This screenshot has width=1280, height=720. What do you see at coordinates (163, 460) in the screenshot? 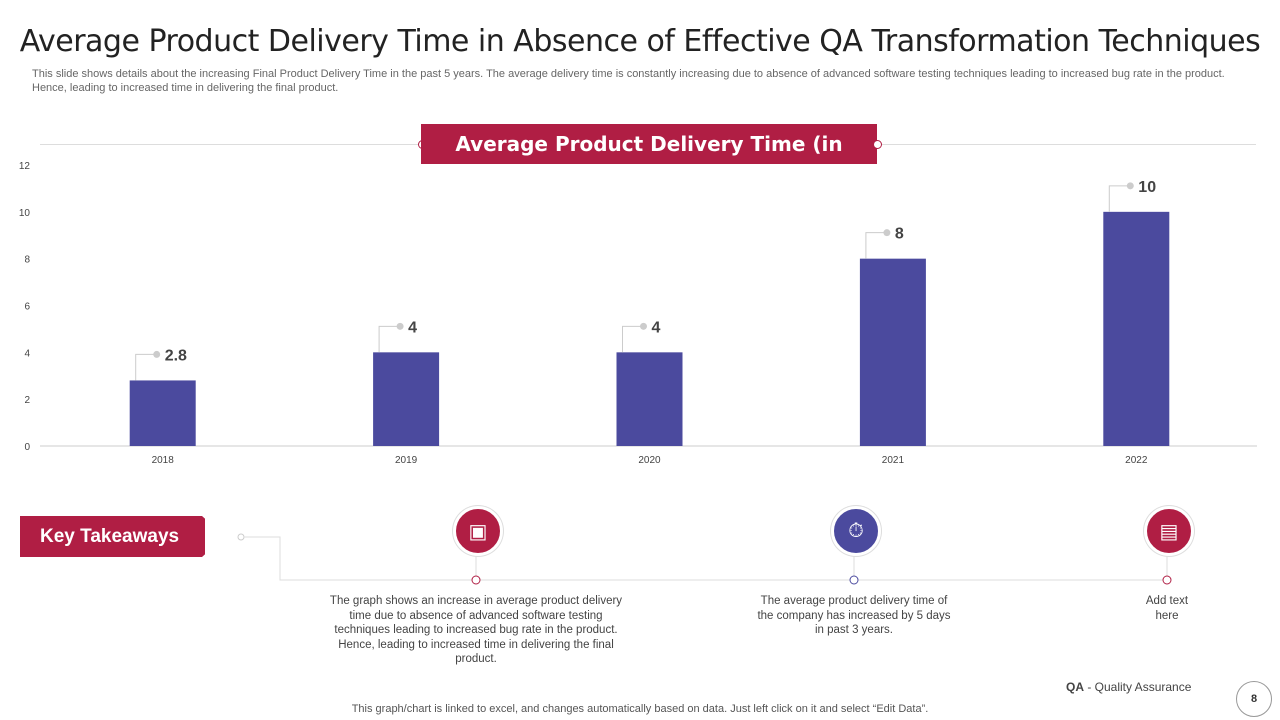
I see `x-tick-label: 2018` at bounding box center [163, 460].